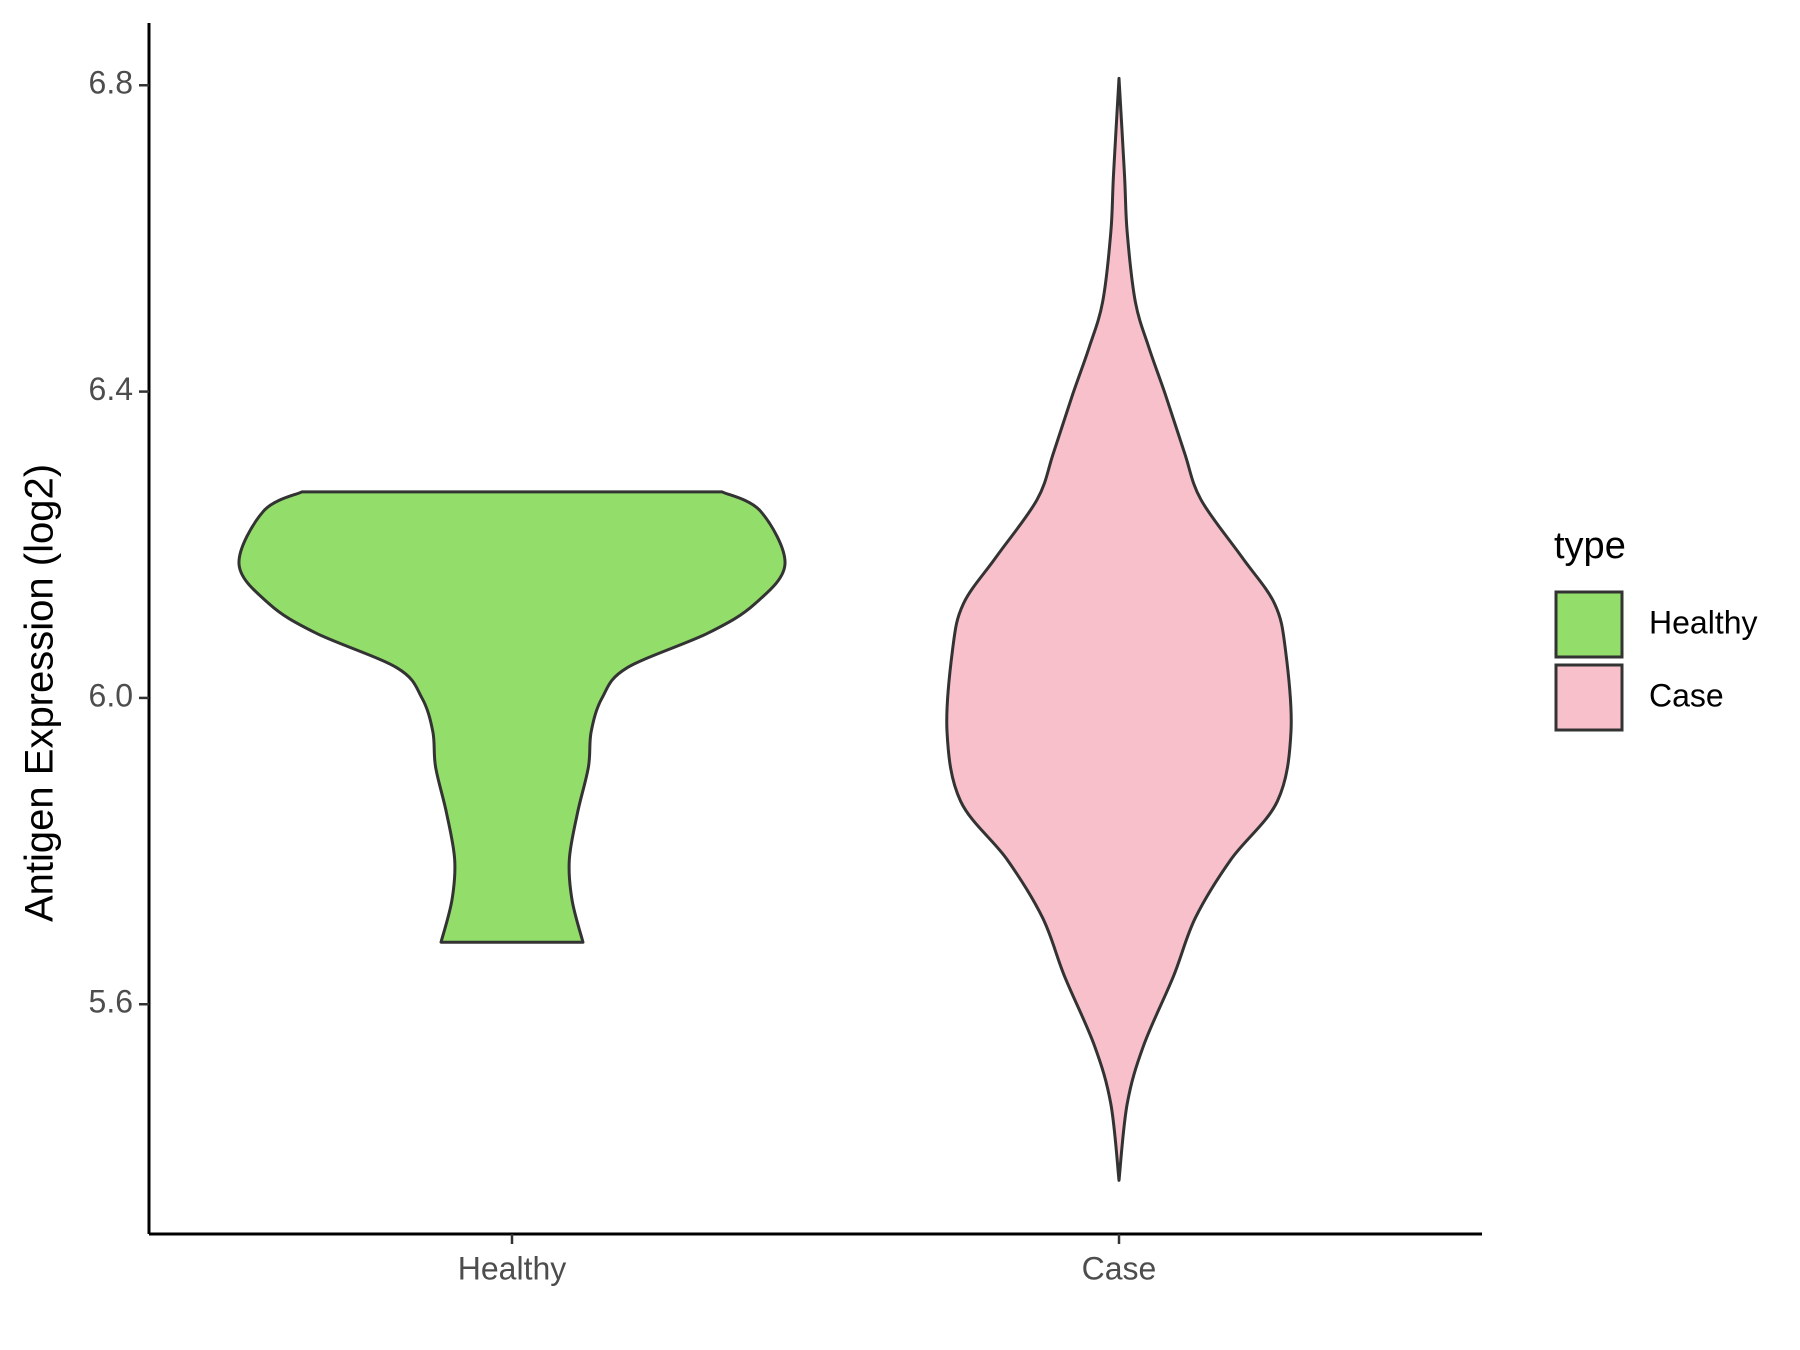  Describe the element at coordinates (1703, 622) in the screenshot. I see `legend-label: Healthy` at that location.